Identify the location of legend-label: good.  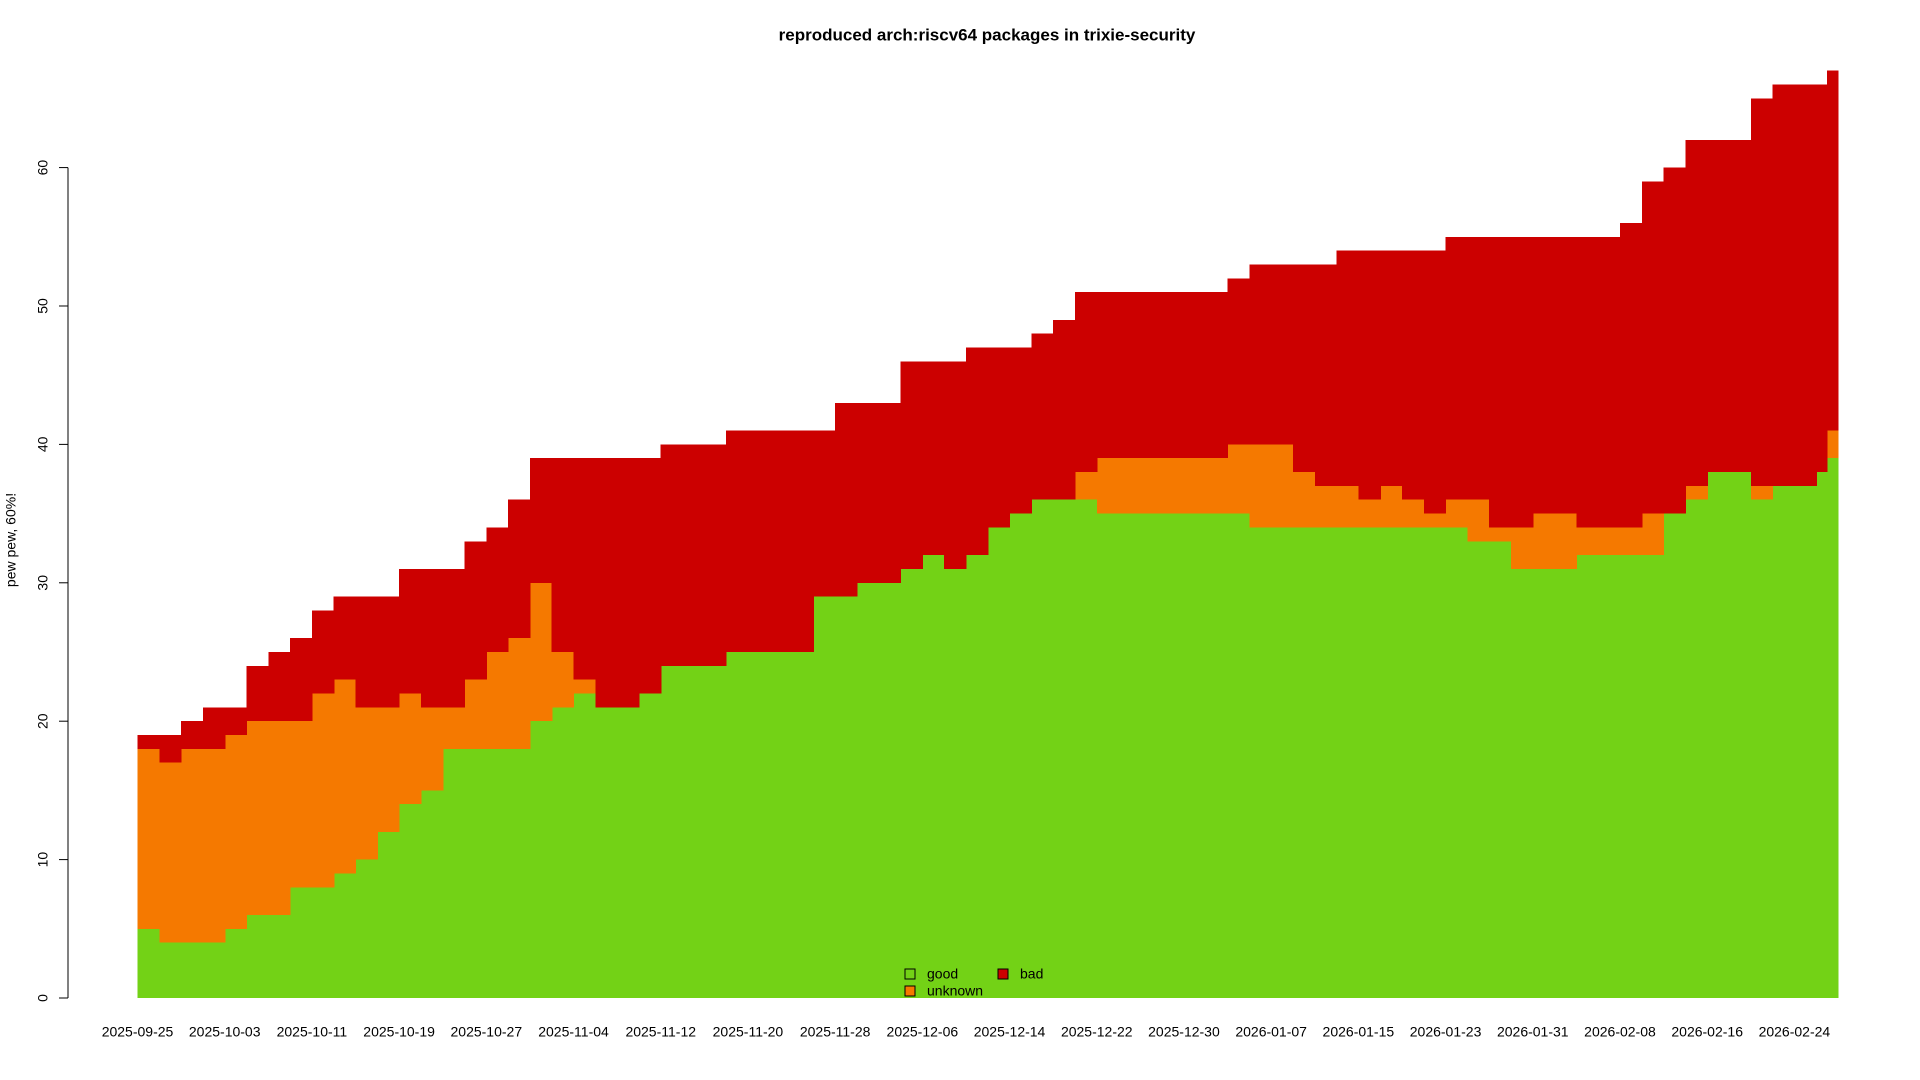
(942, 974).